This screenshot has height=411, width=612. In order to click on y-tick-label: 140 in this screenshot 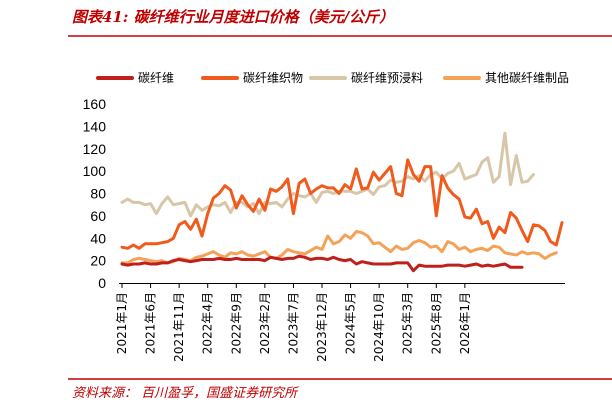, I will do `click(95, 126)`.